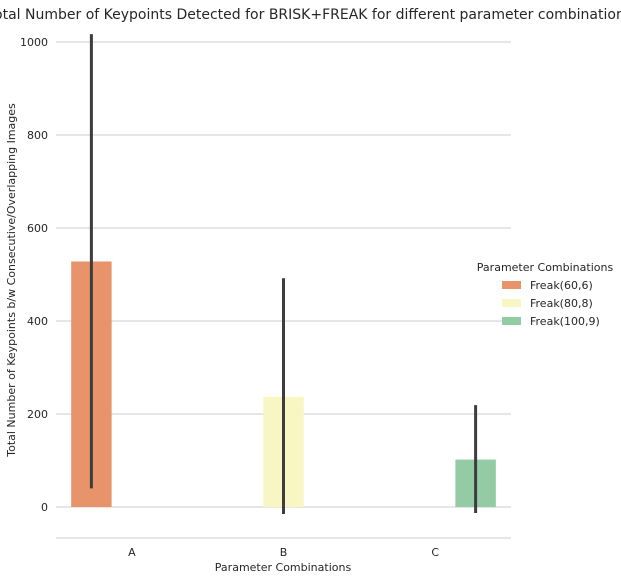  Describe the element at coordinates (37, 228) in the screenshot. I see `y-tick-label: 600` at that location.